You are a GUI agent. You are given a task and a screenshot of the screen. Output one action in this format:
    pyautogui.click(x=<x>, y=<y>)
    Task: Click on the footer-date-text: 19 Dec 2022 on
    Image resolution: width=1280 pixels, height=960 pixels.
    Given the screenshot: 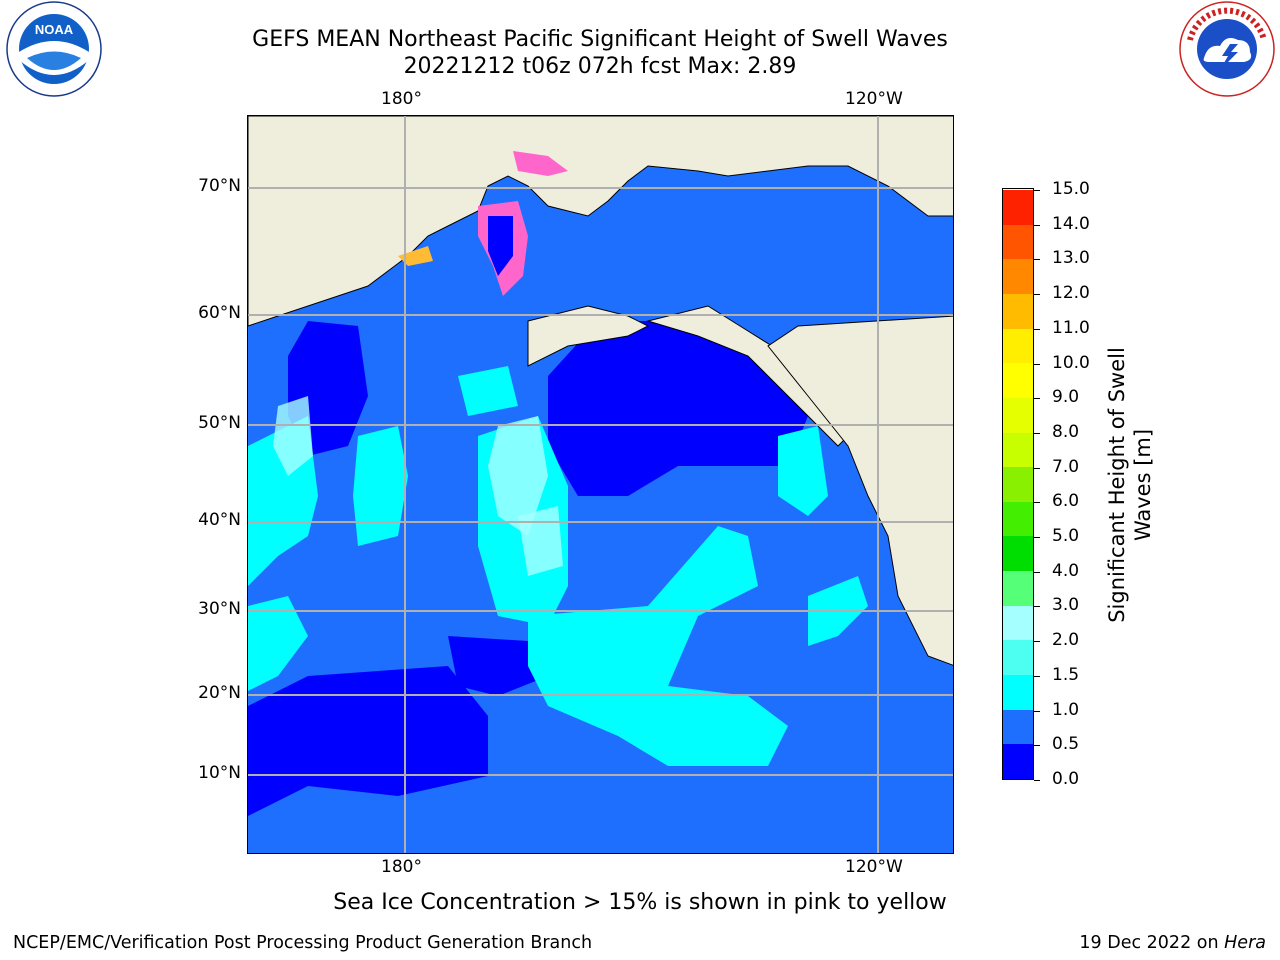 What is the action you would take?
    pyautogui.click(x=1149, y=943)
    